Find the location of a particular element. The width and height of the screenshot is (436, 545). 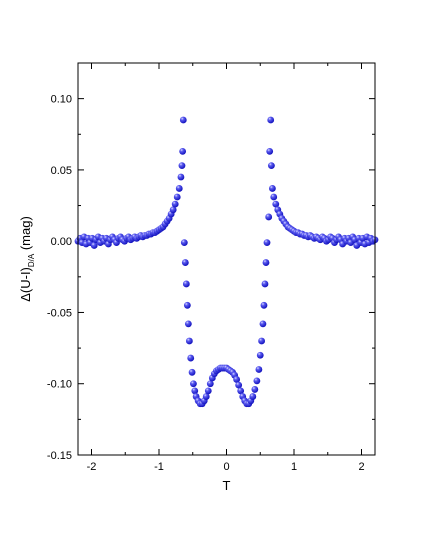

x-axis-title: T is located at coordinates (227, 485).